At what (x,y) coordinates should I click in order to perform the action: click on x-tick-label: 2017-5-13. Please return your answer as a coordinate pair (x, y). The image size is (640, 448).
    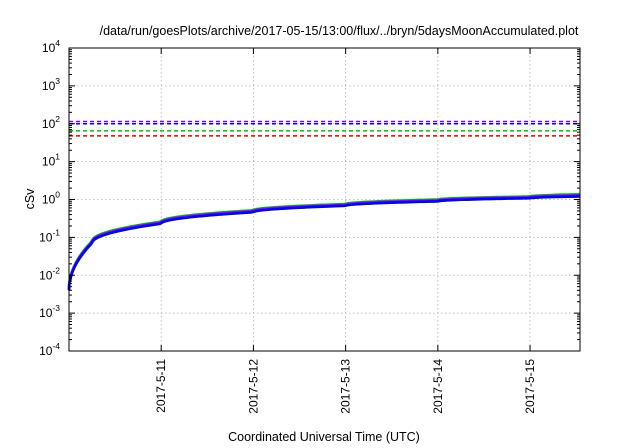
    Looking at the image, I should click on (346, 386).